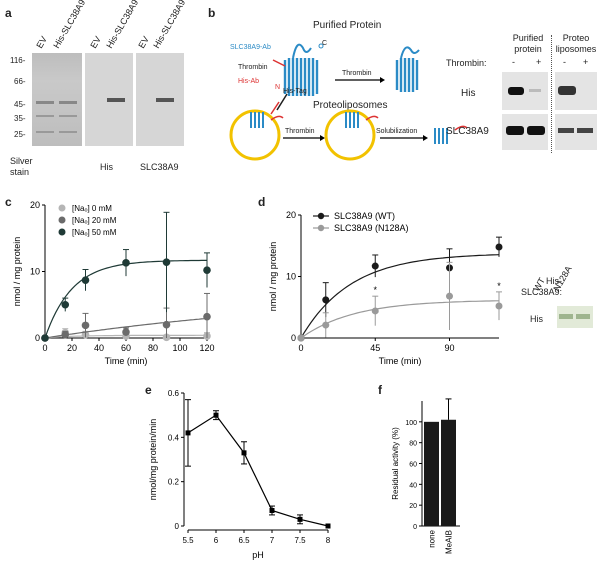  What do you see at coordinates (536, 319) in the screenshot?
I see `side-row-label: His` at bounding box center [536, 319].